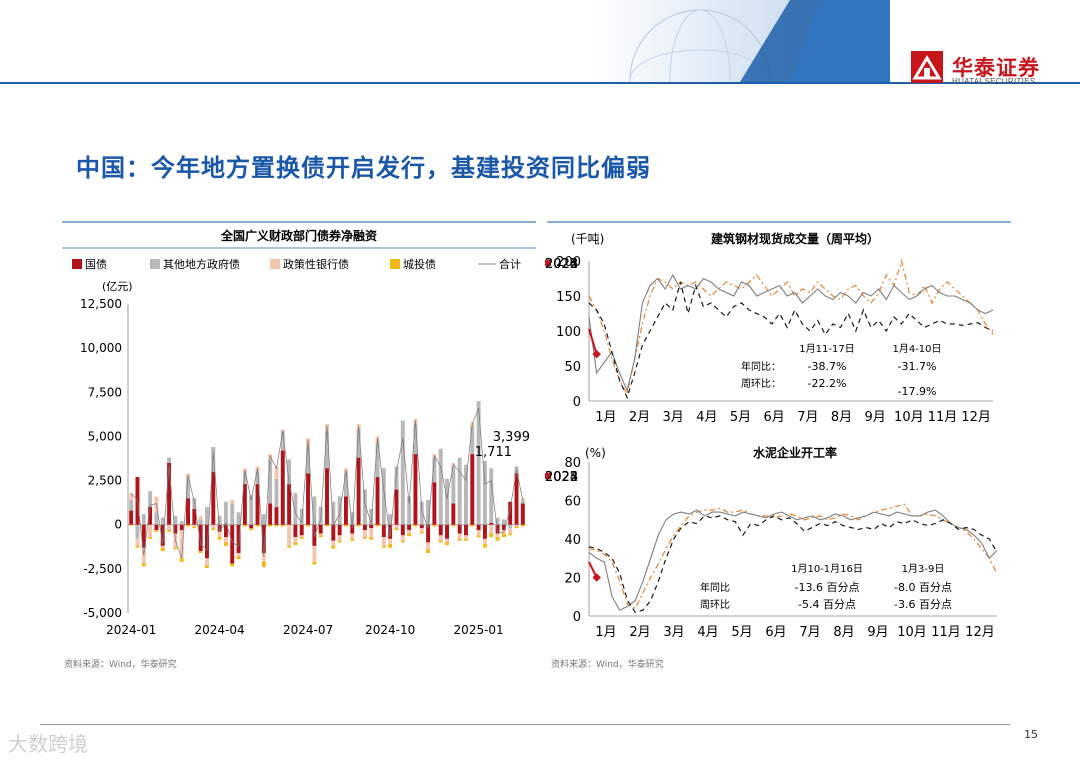 The image size is (1080, 763). I want to click on annotation-value: -13.6 百分点, so click(827, 587).